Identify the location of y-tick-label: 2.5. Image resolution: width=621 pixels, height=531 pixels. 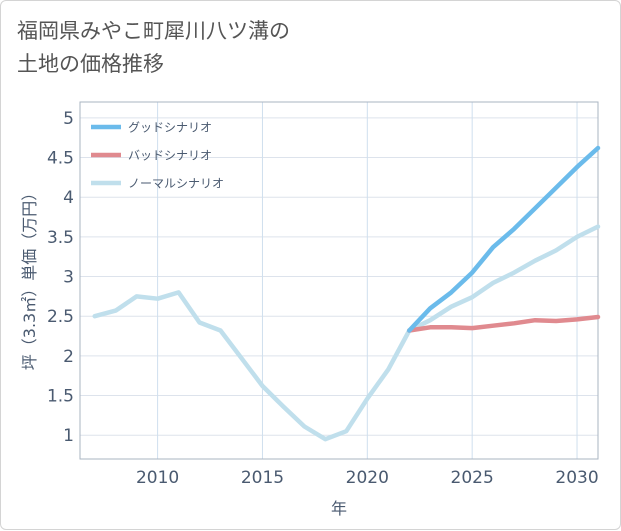
(60, 317).